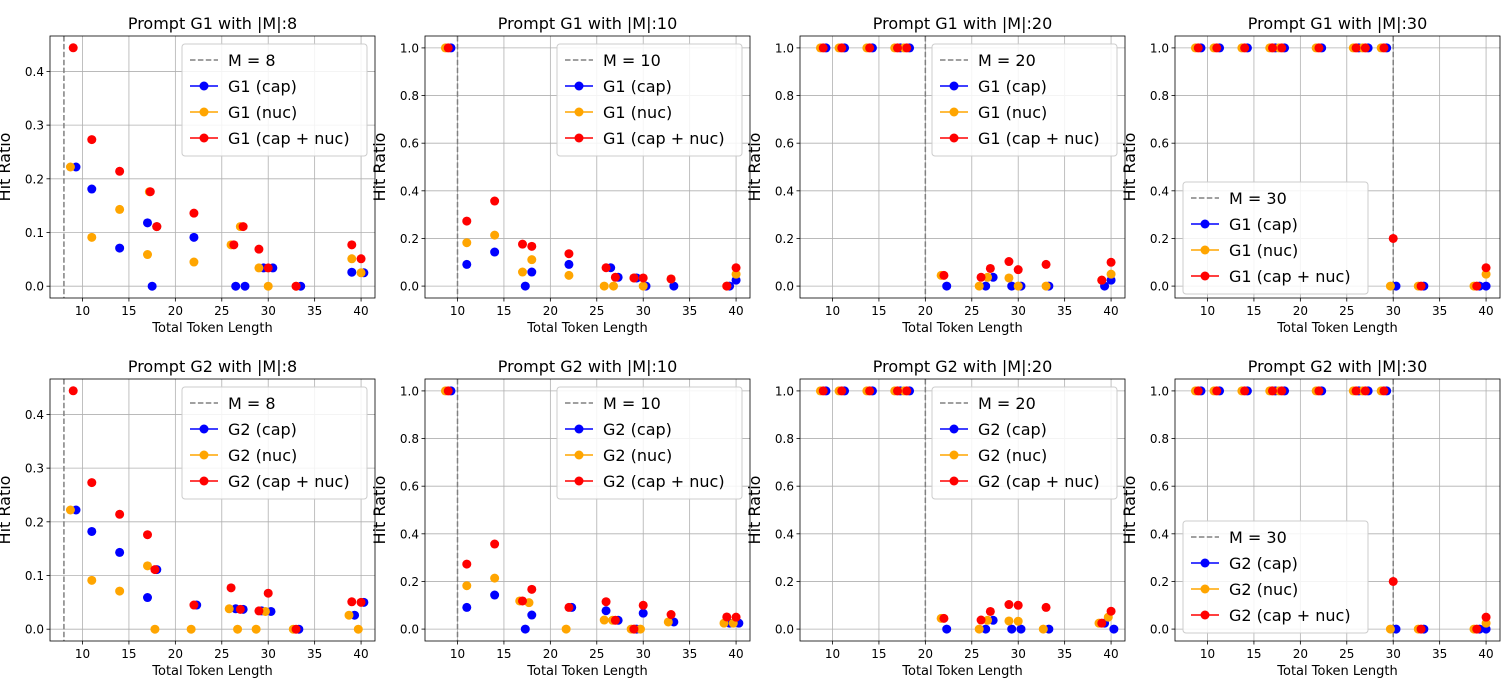  Describe the element at coordinates (649, 100) in the screenshot. I see `legend: M = 10 G1 (cap) G1 (nuc) G1 (cap + nuc)` at that location.